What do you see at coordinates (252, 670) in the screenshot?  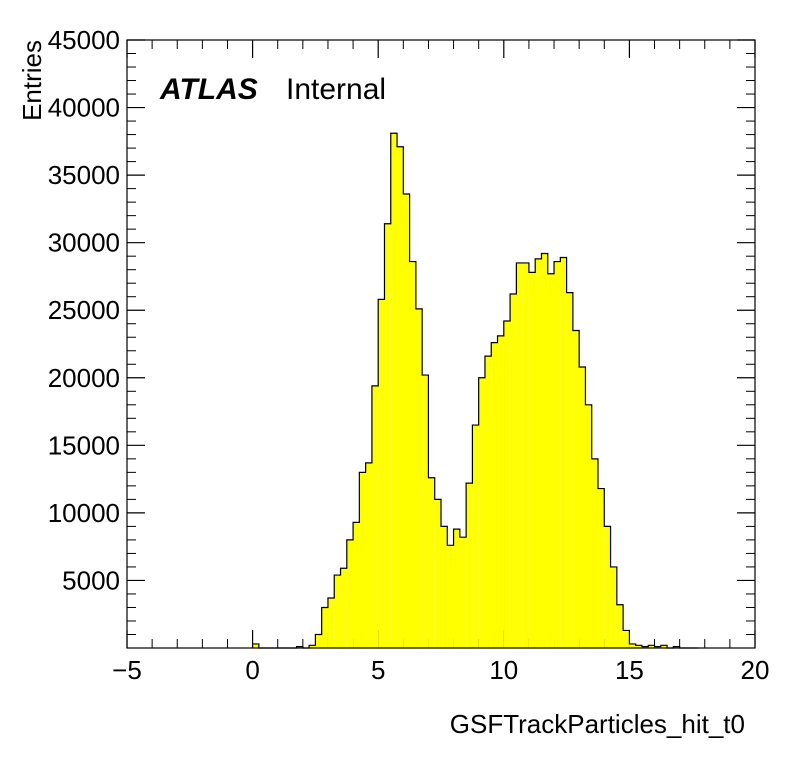 I see `x-tick-label: 0` at bounding box center [252, 670].